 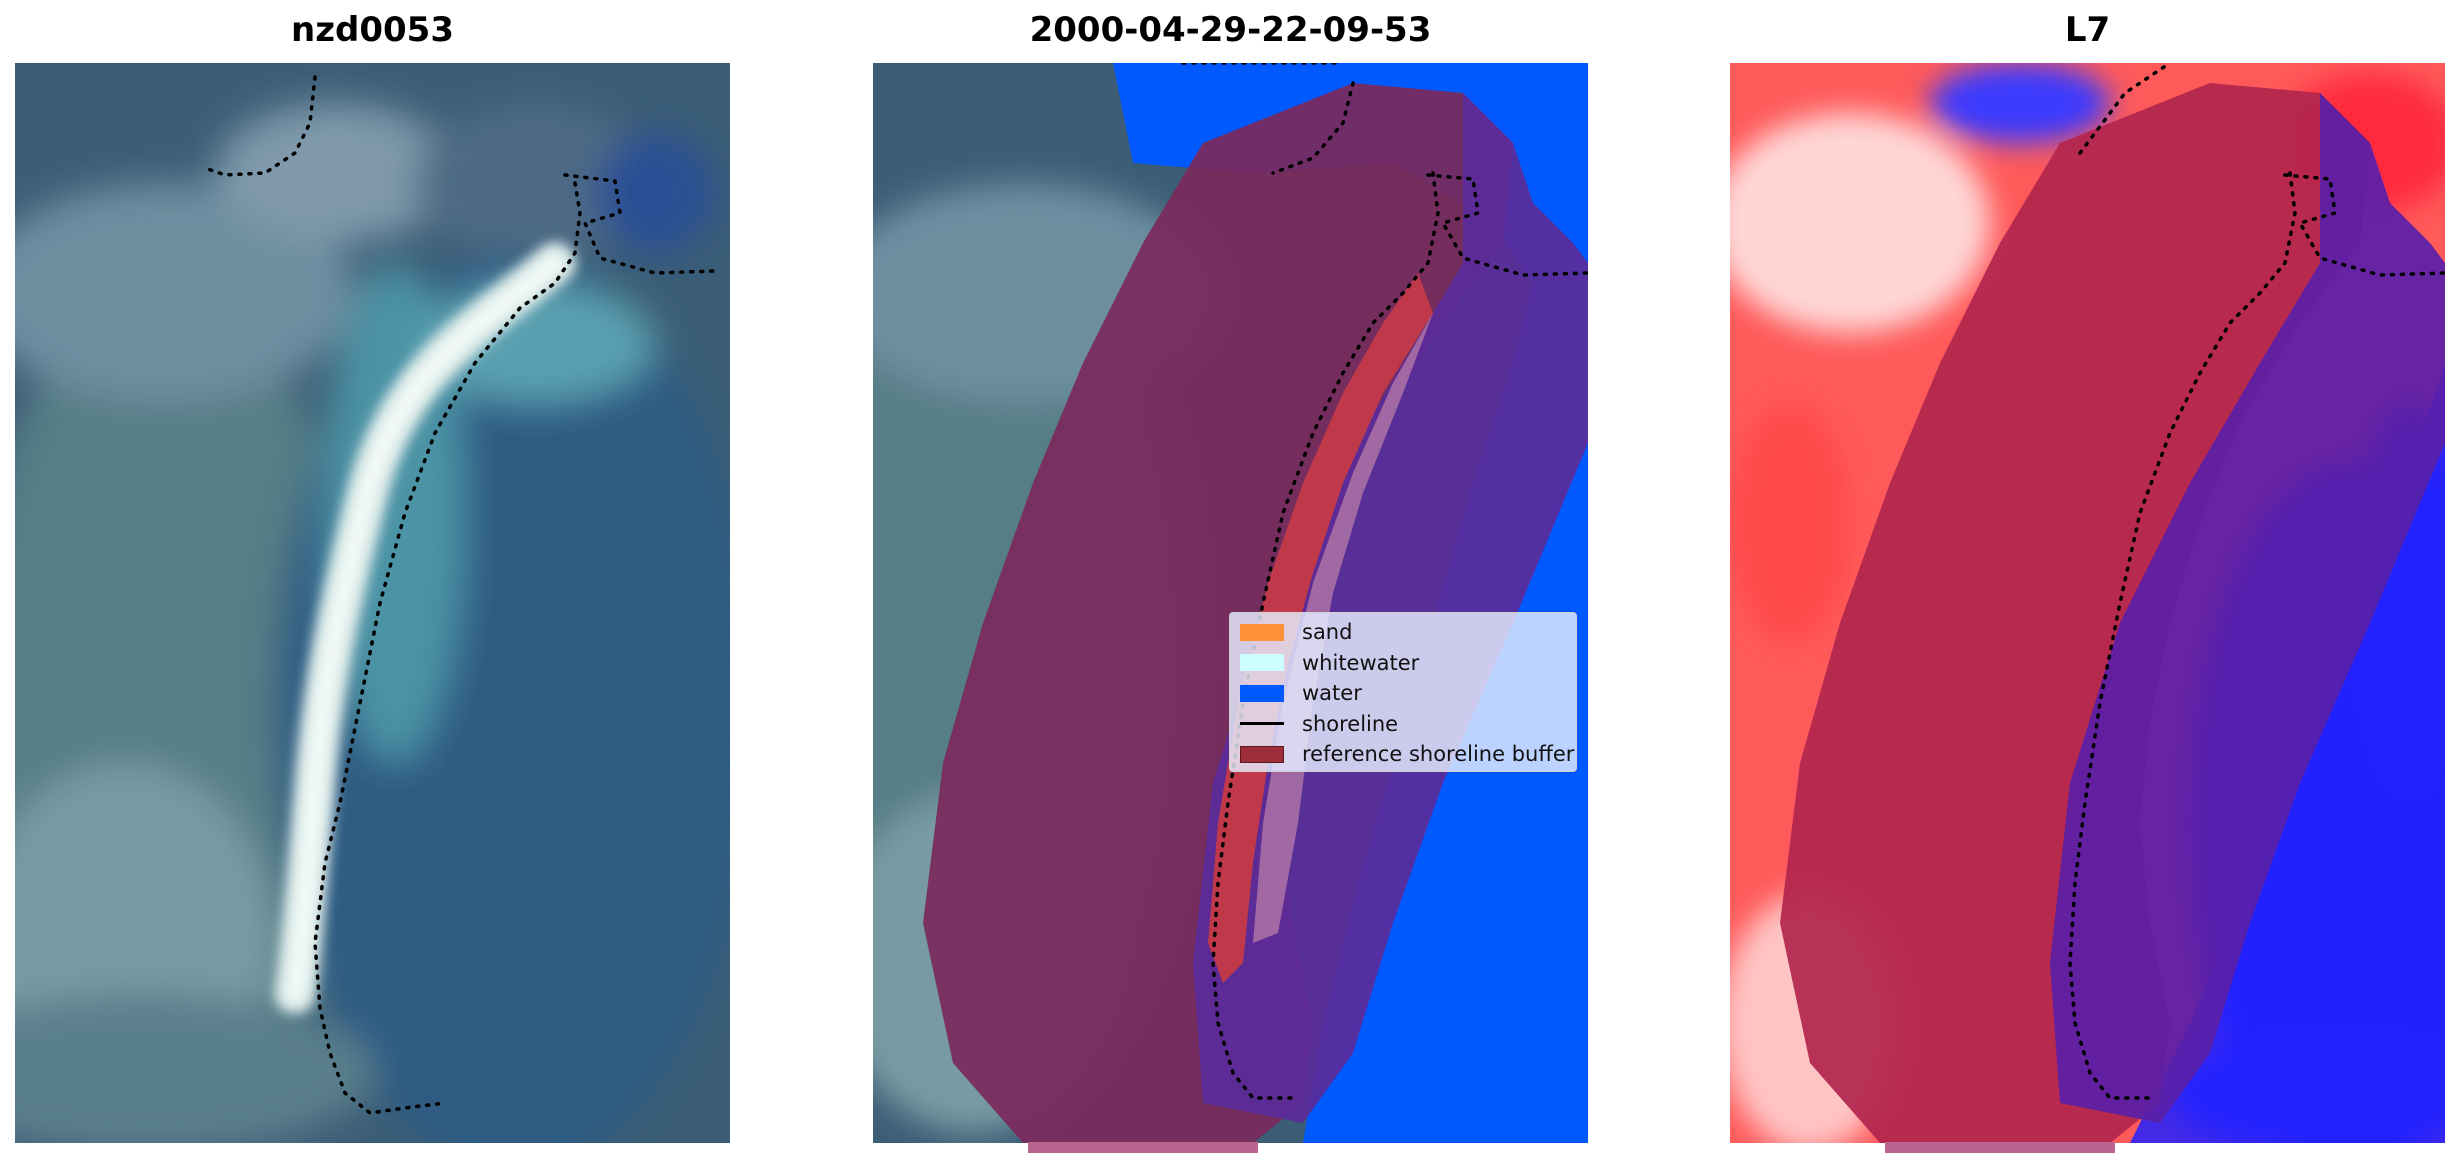 What do you see at coordinates (1403, 632) in the screenshot?
I see `legend-item-sand: sand` at bounding box center [1403, 632].